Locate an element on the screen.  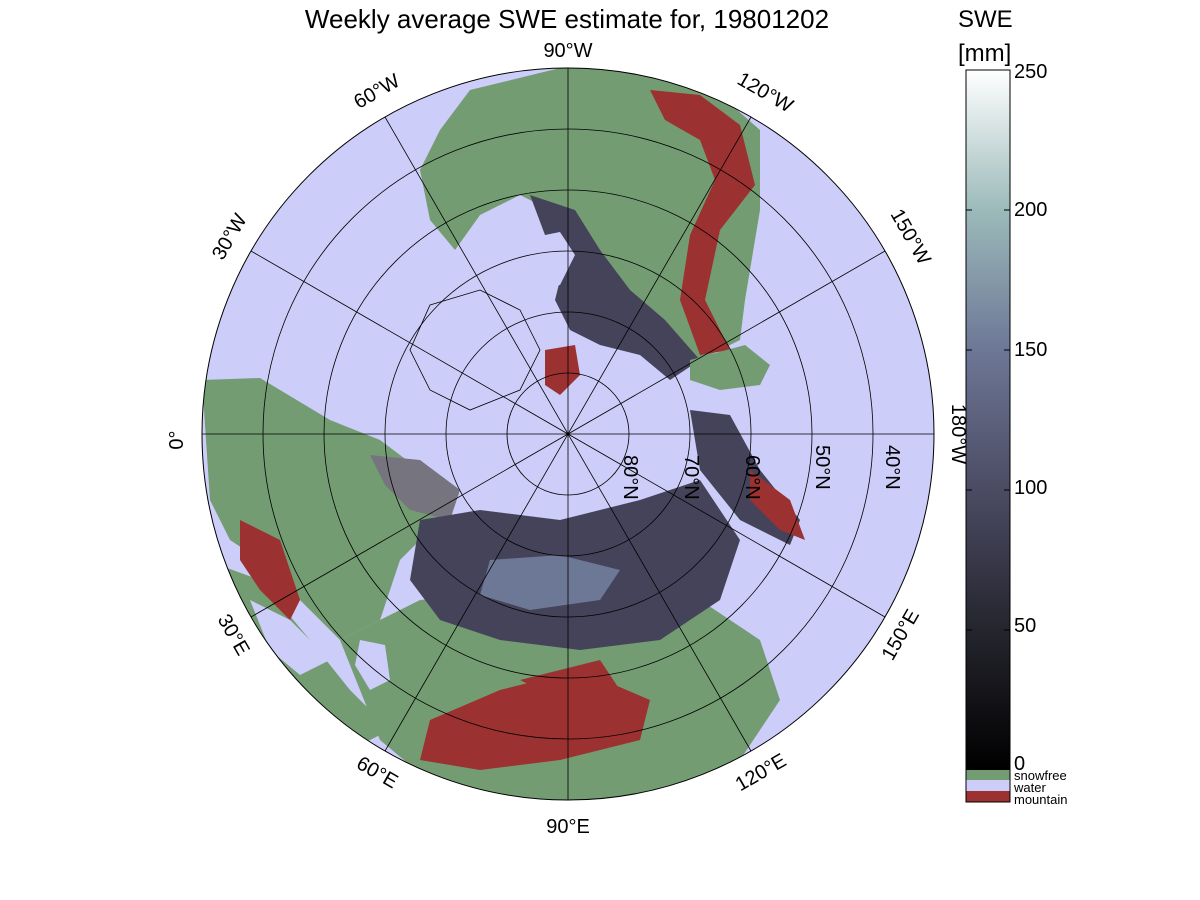
lat-label-70n: 70°N is located at coordinates (691, 477).